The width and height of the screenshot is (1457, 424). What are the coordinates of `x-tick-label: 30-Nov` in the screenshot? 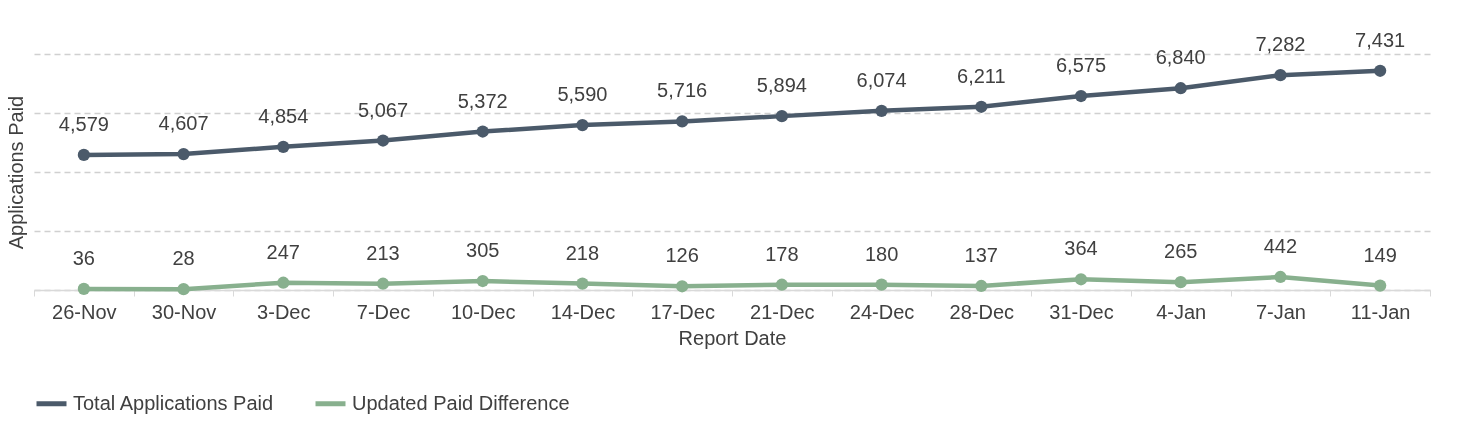 It's located at (184, 311).